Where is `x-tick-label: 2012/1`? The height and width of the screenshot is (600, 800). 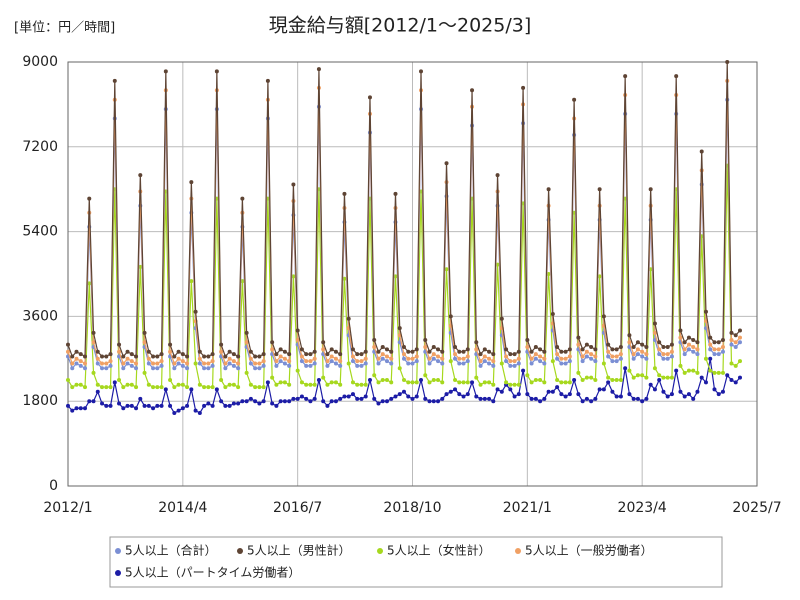 x-tick-label: 2012/1 is located at coordinates (67, 508).